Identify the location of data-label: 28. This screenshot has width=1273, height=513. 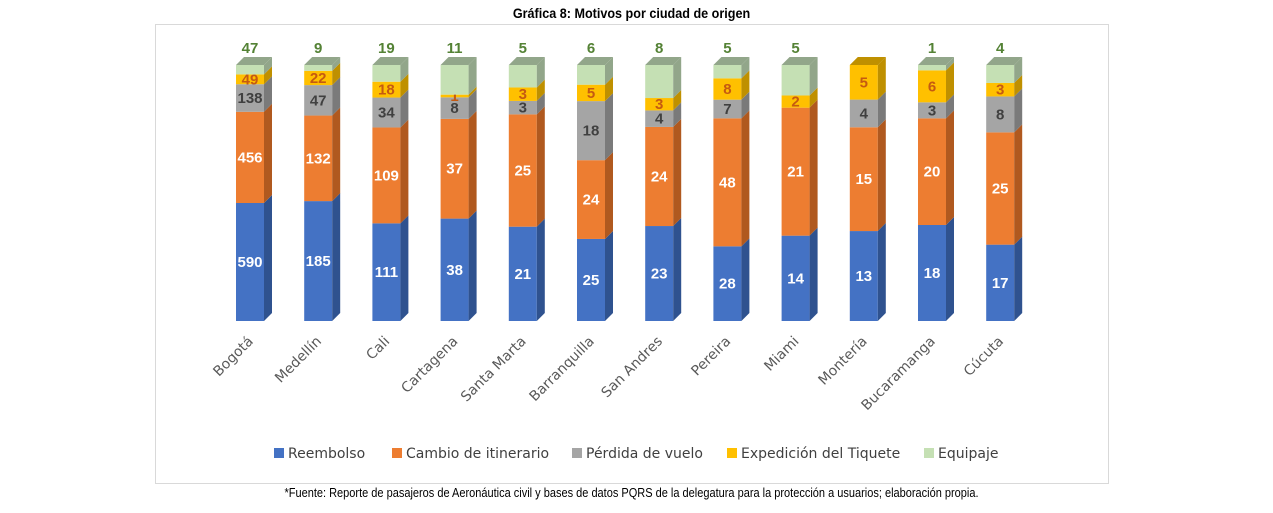
(727, 284).